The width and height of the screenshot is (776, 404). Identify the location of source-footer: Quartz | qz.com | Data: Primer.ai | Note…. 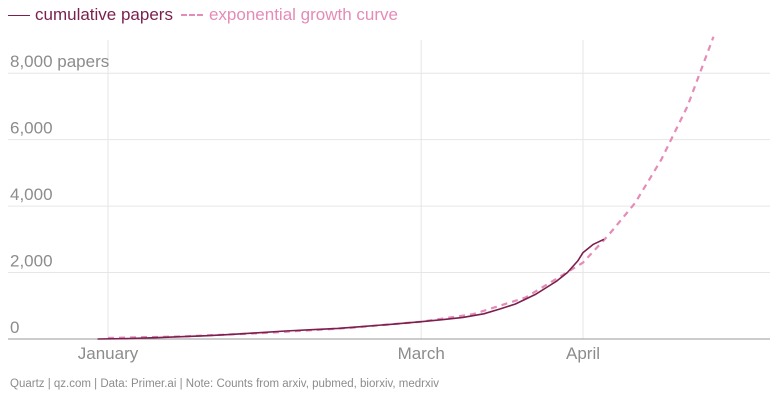
(225, 384).